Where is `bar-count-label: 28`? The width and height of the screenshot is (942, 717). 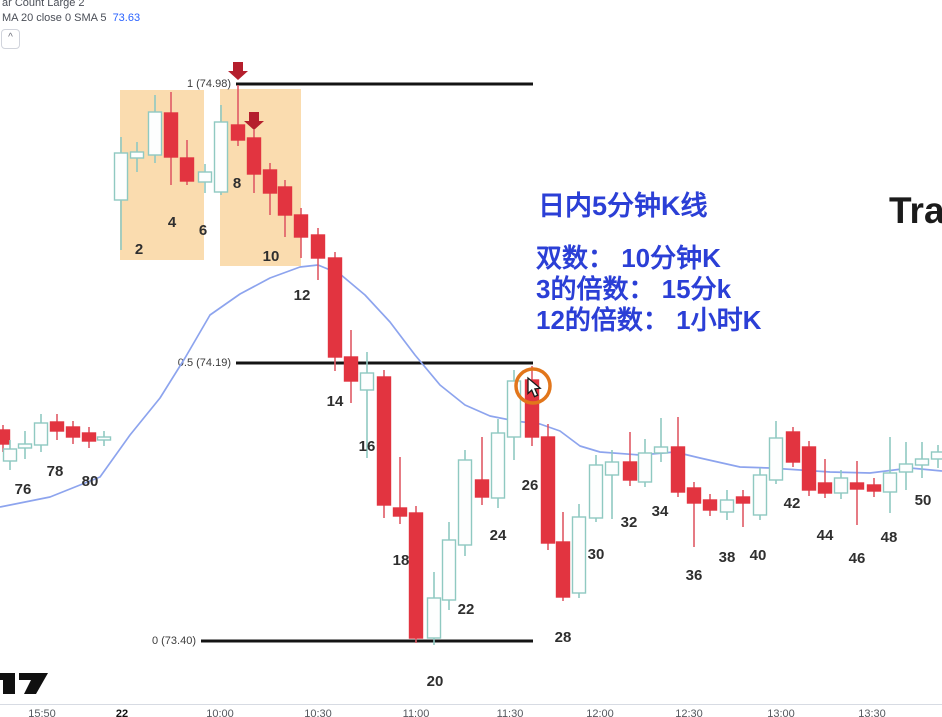 bar-count-label: 28 is located at coordinates (563, 637).